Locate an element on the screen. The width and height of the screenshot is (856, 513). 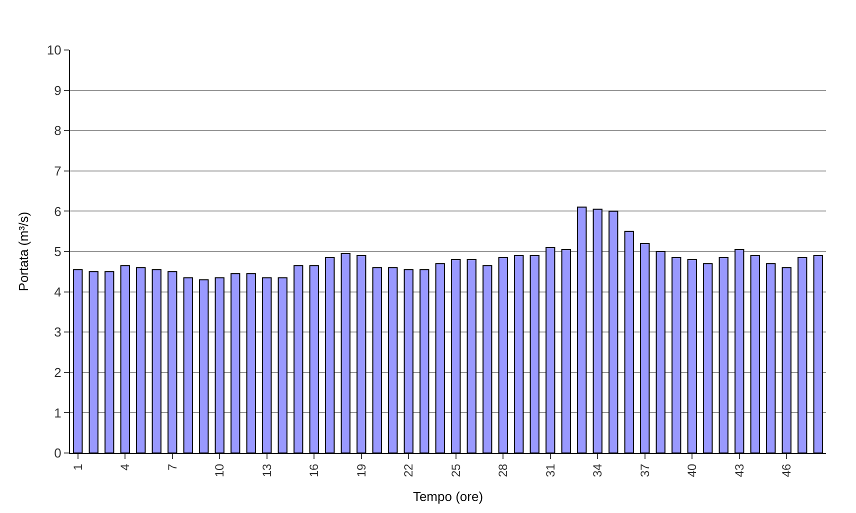
x-tick-label: 4 is located at coordinates (125, 466).